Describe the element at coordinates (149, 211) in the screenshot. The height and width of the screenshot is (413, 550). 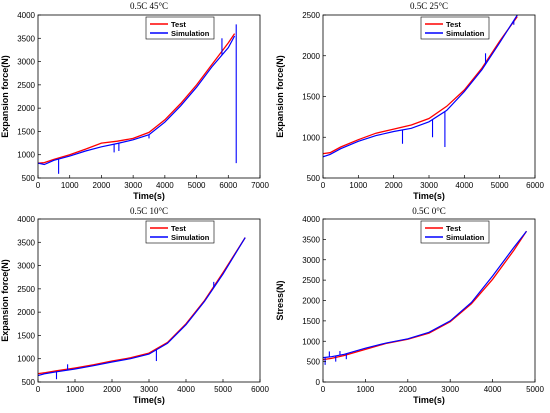
I see `chart-title: 0.5C 10°C` at that location.